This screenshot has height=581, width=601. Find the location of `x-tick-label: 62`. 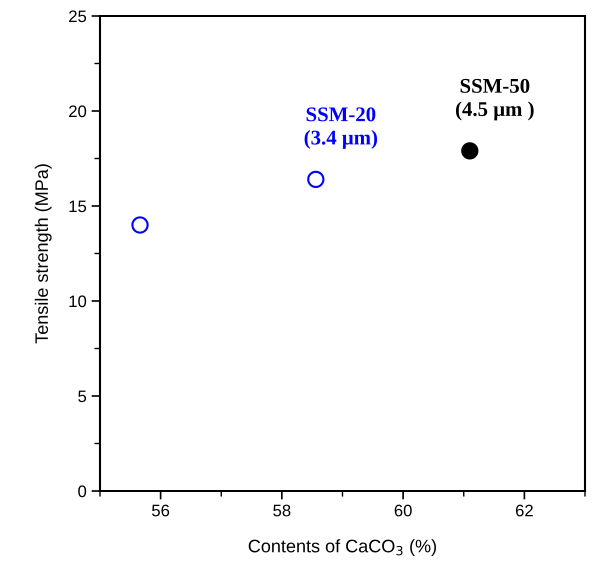

x-tick-label: 62 is located at coordinates (524, 510).